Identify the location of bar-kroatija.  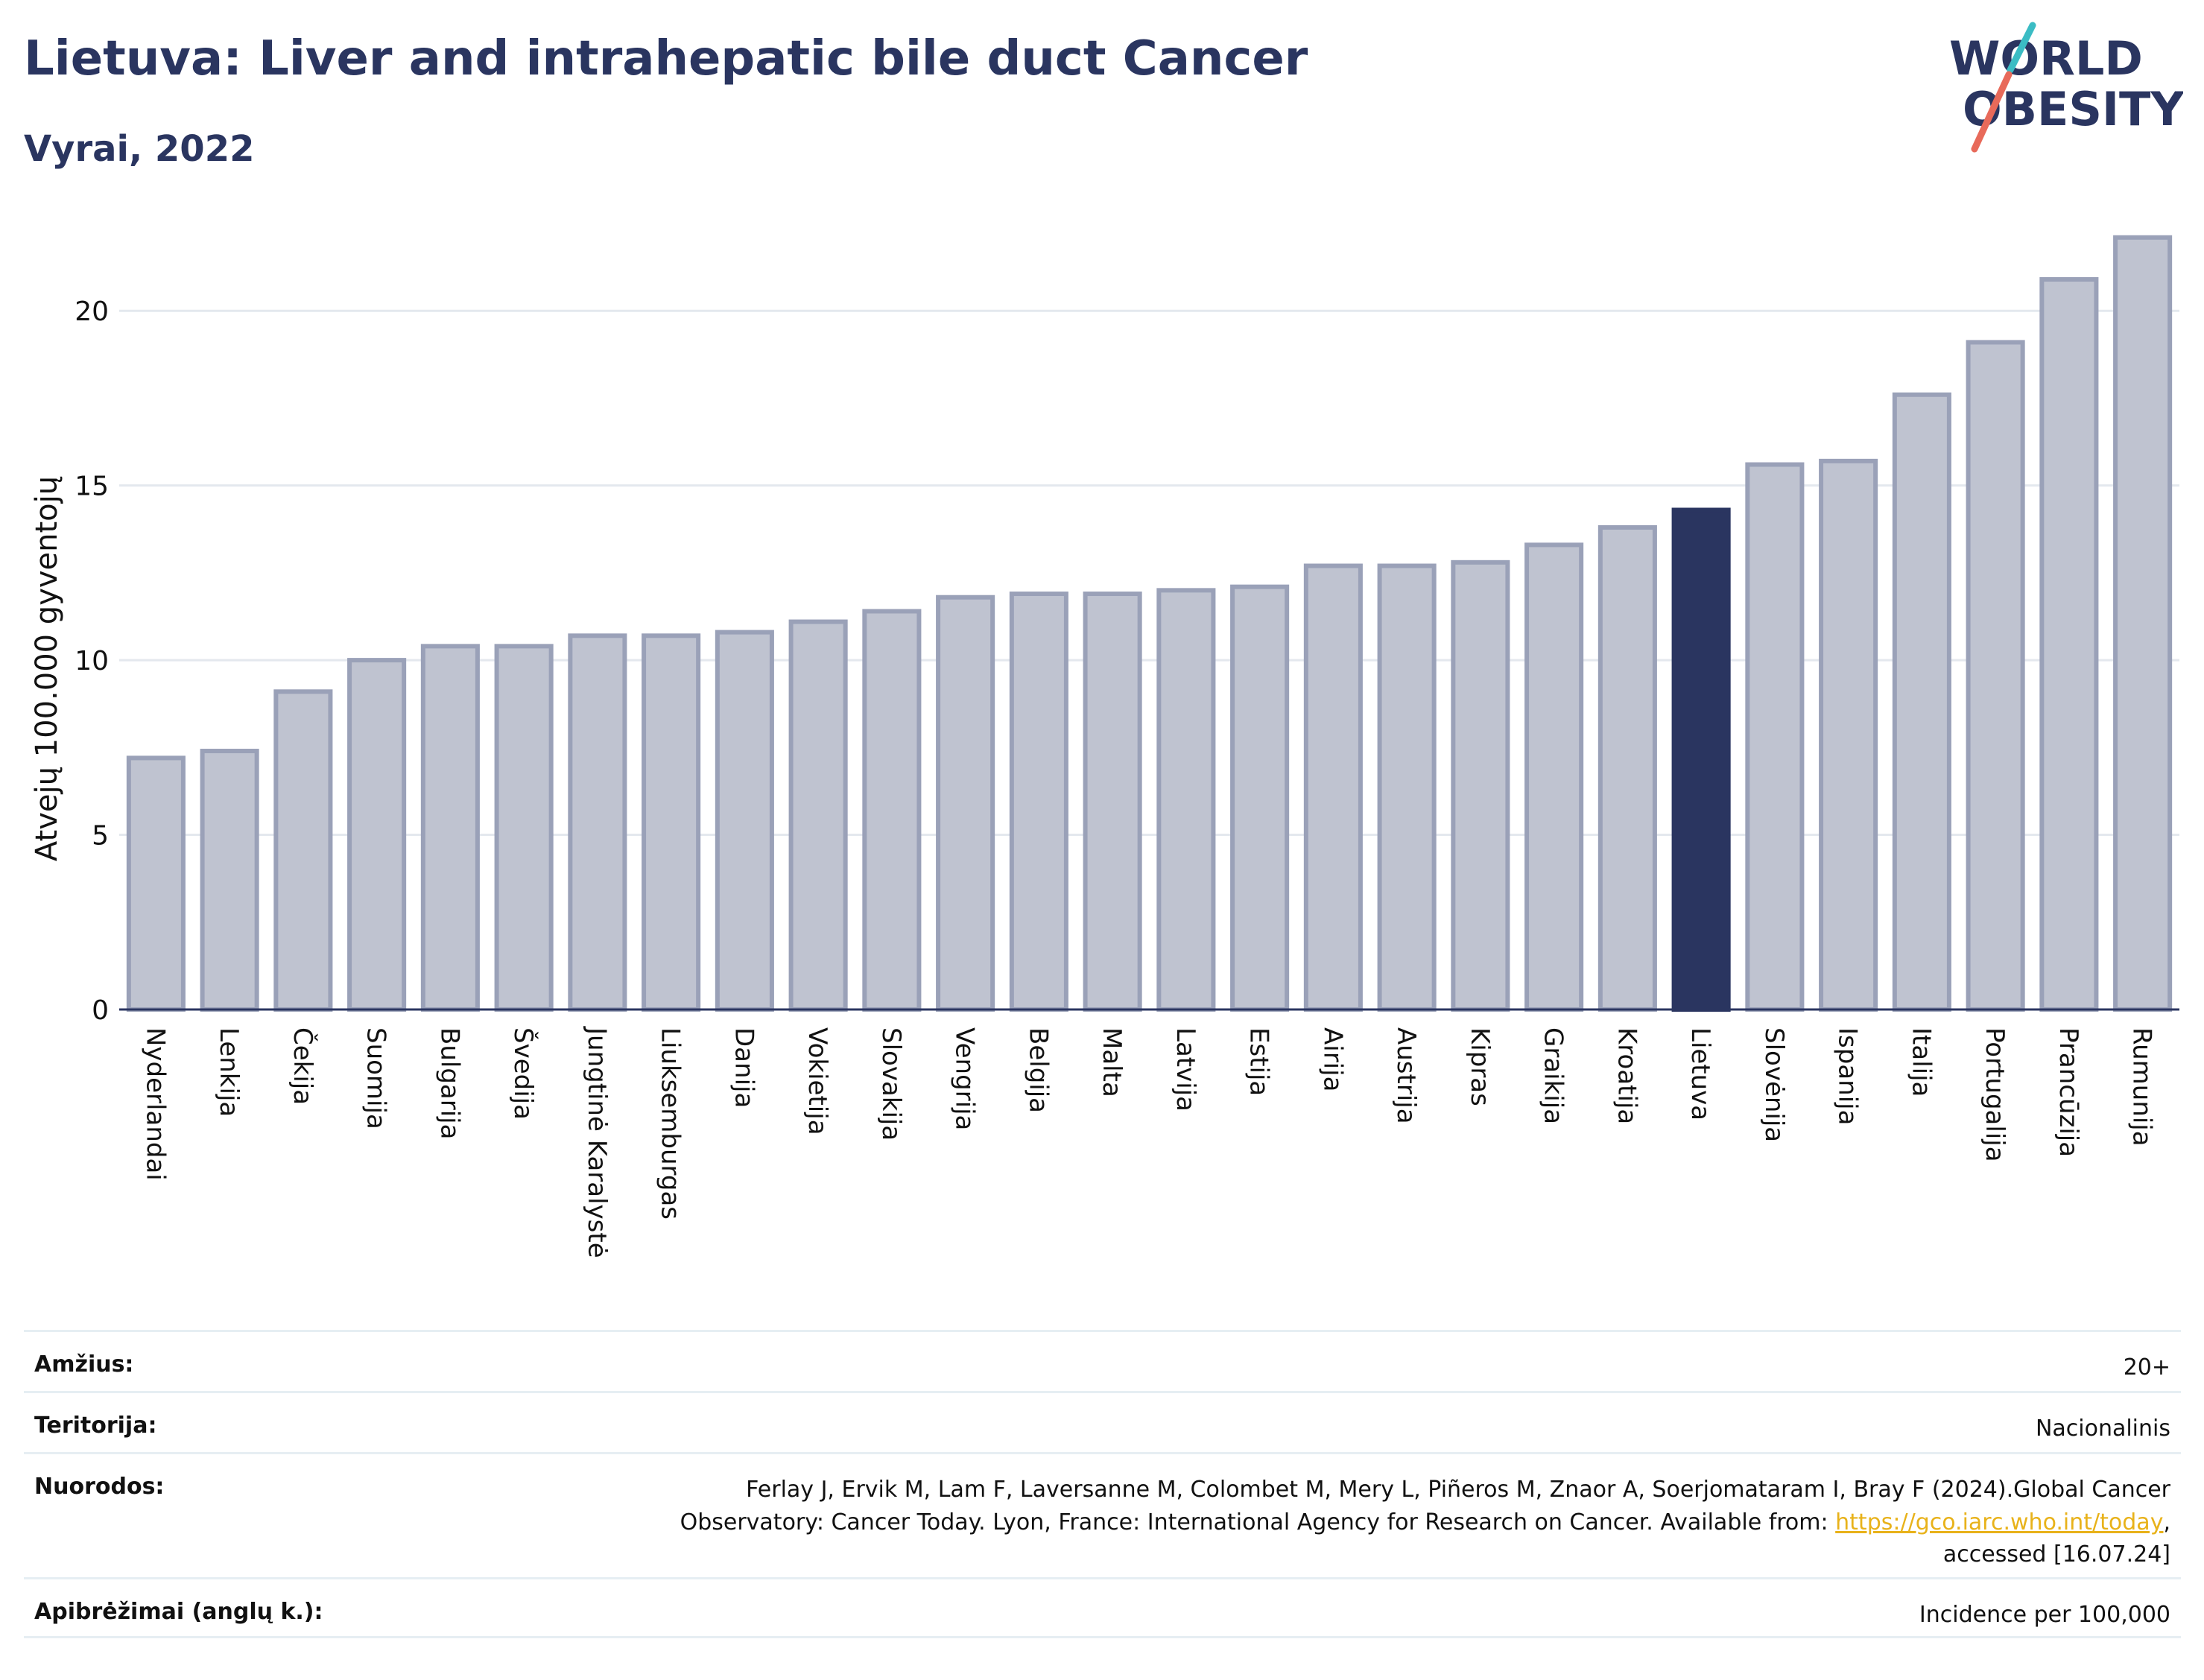
(1627, 768).